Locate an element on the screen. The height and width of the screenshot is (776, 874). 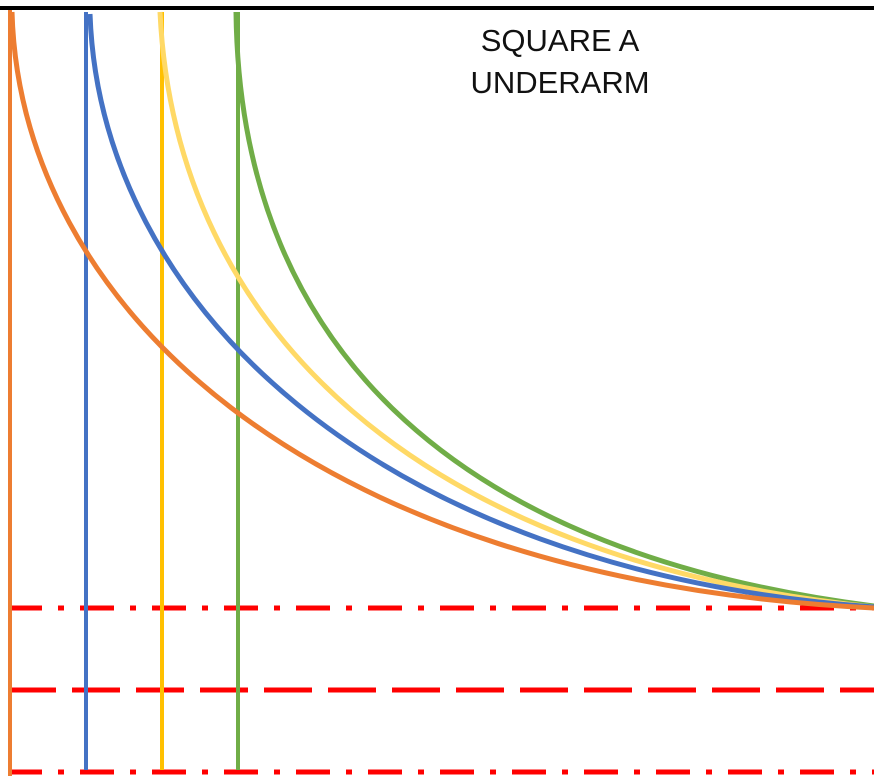
diagram-title-line-1: SQUARE A is located at coordinates (560, 40).